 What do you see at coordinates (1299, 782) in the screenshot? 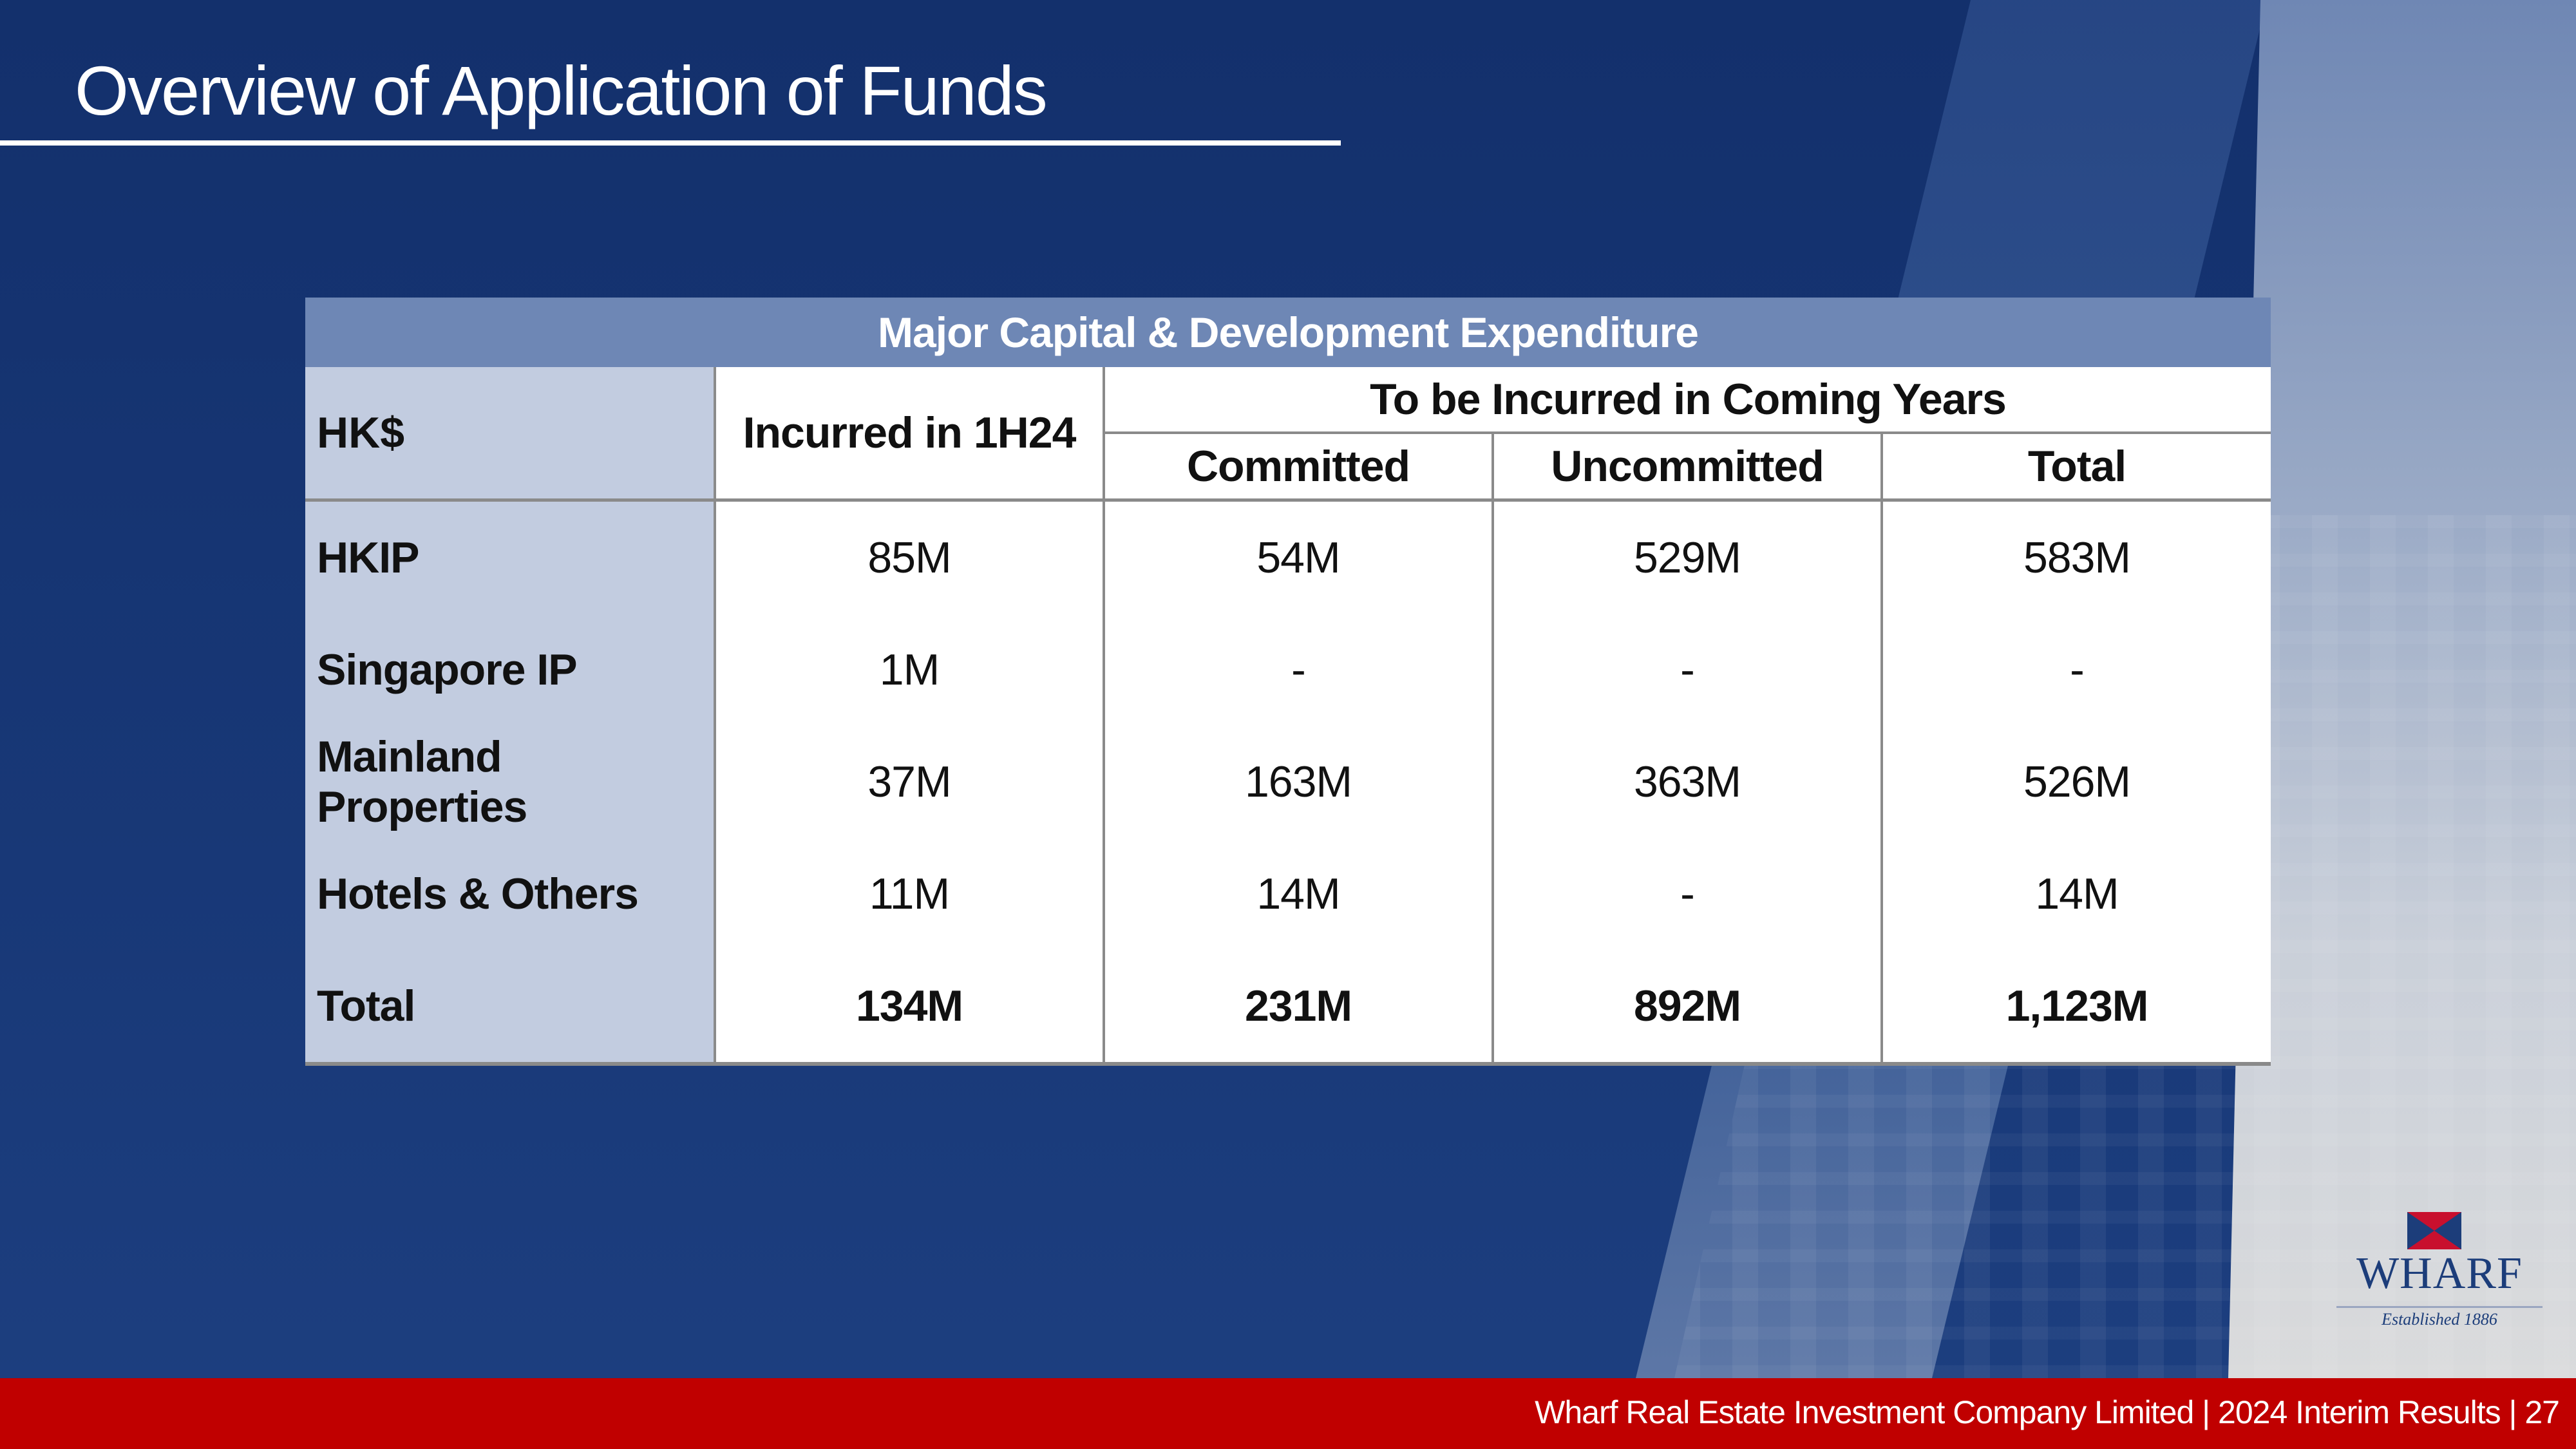
I see `cell-committed: 163M` at bounding box center [1299, 782].